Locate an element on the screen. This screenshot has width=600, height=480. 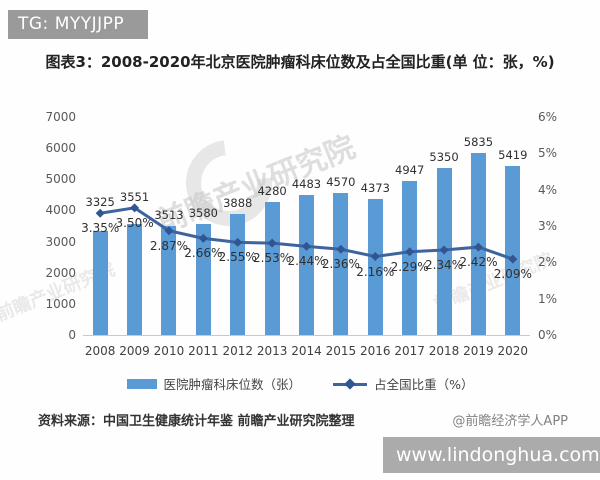
legend-item-line: 占全国比重（%） is located at coordinates (403, 383).